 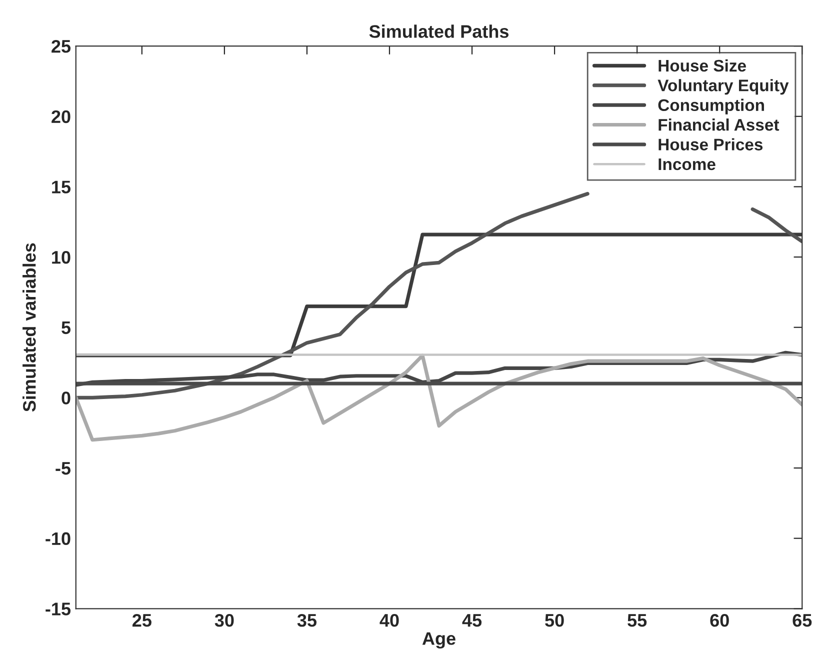 I want to click on y-tick-label: 25, so click(x=61, y=46).